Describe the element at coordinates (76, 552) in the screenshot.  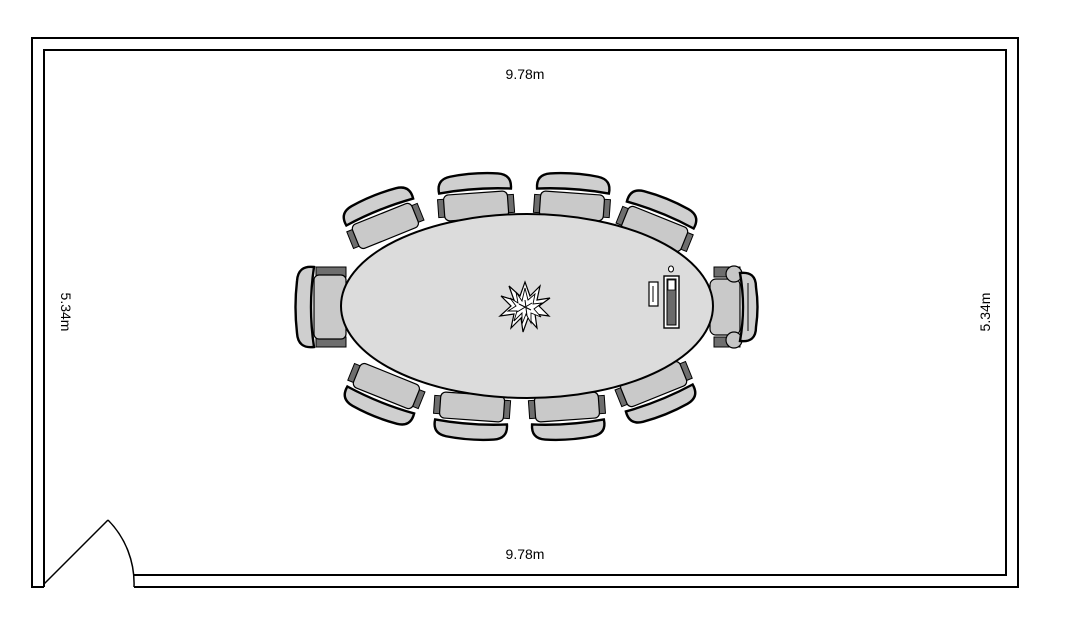
I see `door-leaf` at that location.